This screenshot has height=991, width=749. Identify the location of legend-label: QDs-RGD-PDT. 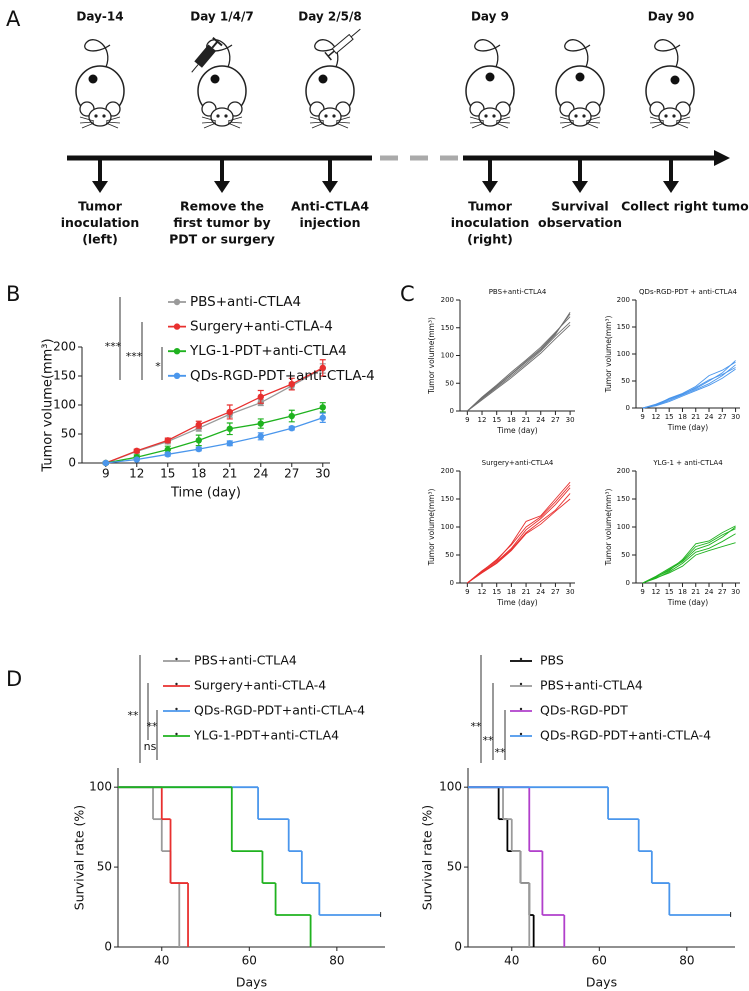
(584, 710).